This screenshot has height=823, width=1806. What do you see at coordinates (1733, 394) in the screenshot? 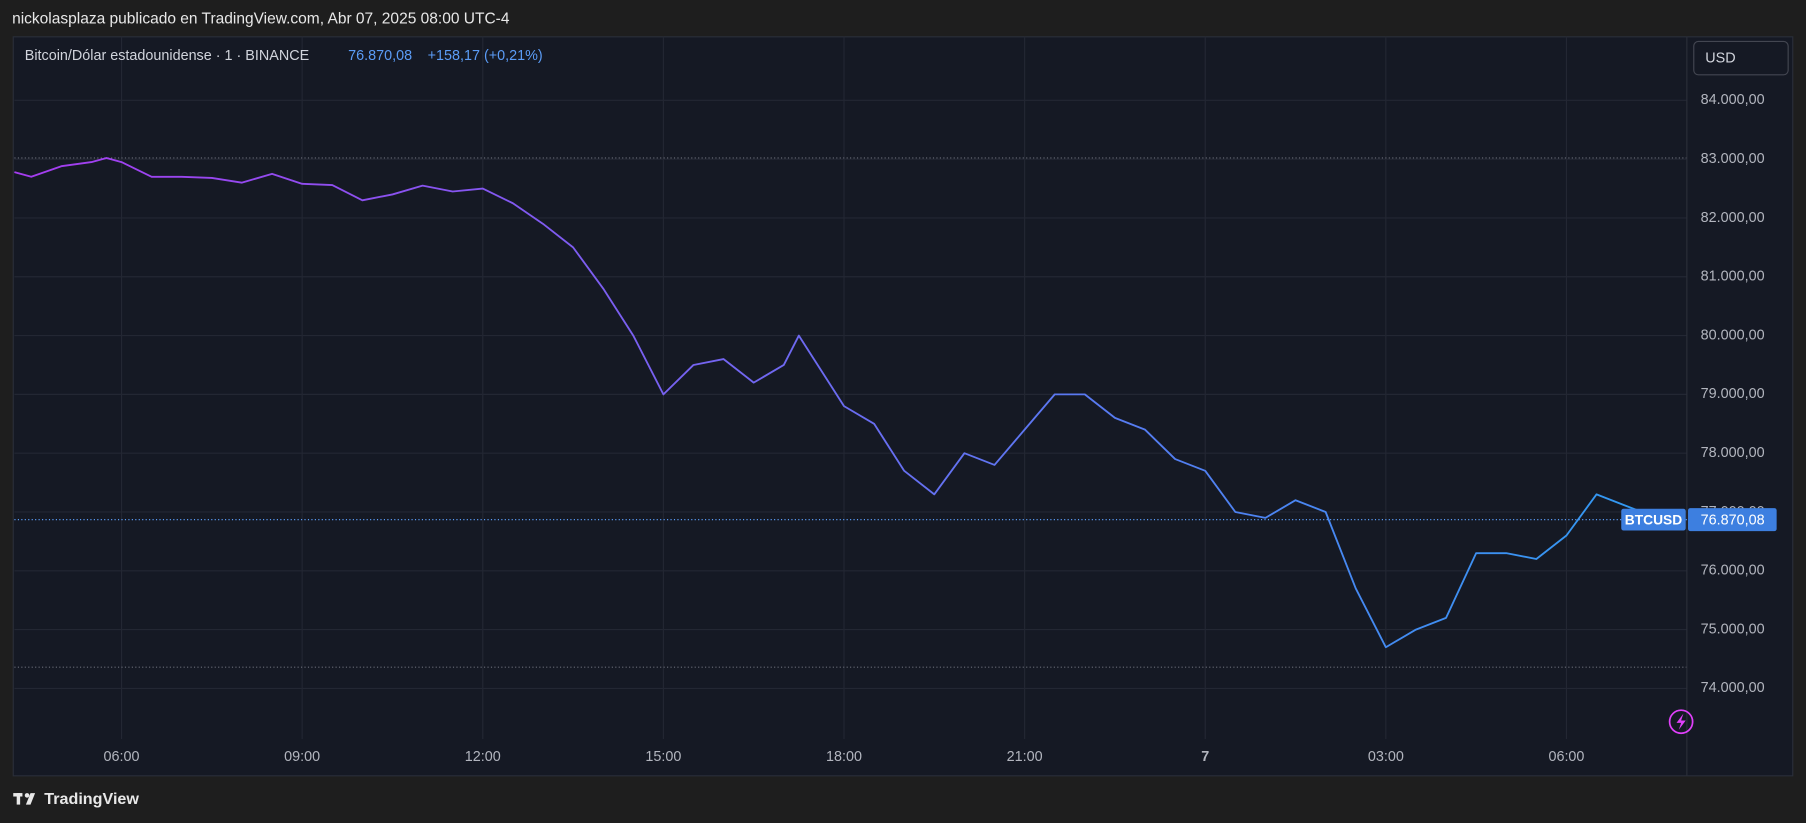
I see `y-tick-label: 79.000,00` at bounding box center [1733, 394].